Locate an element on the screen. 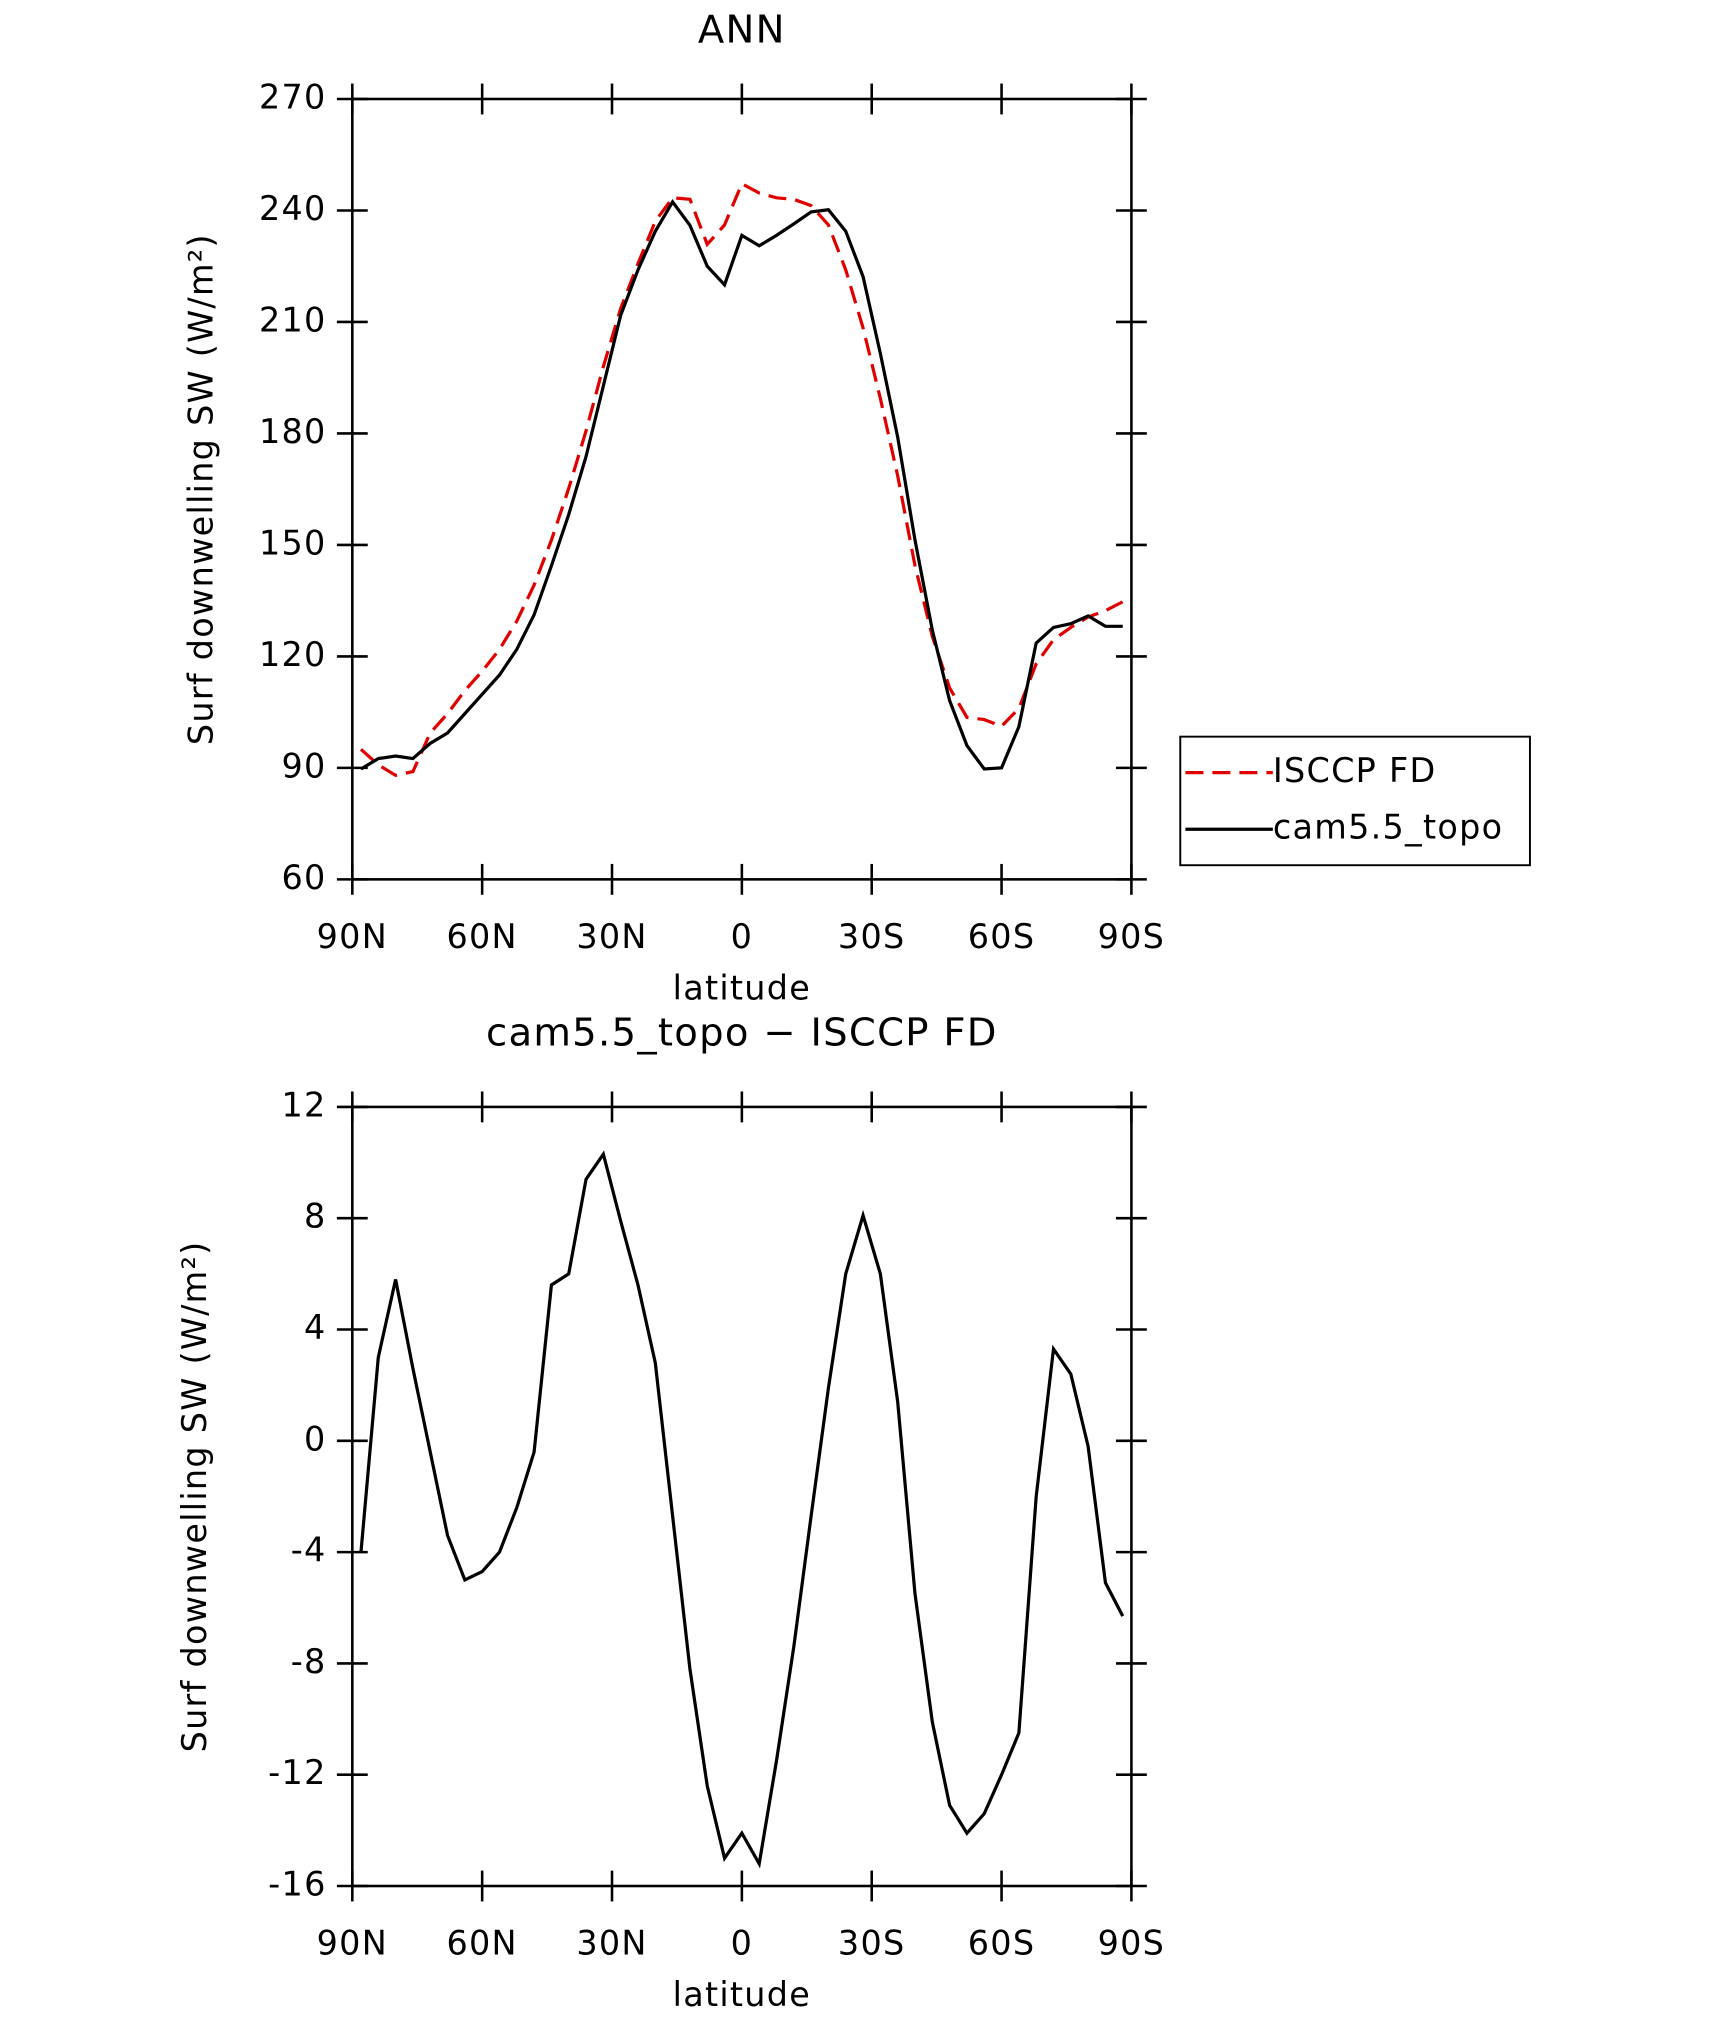 The width and height of the screenshot is (1710, 2021). y-tick-label: 120 is located at coordinates (293, 654).